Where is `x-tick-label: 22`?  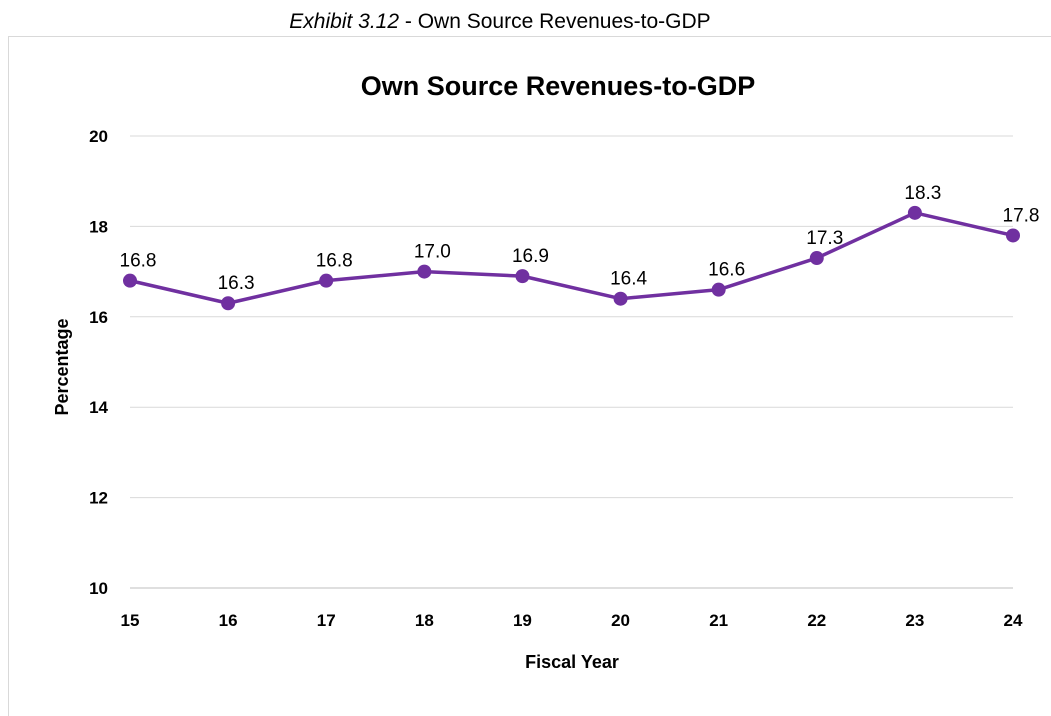
x-tick-label: 22 is located at coordinates (816, 620).